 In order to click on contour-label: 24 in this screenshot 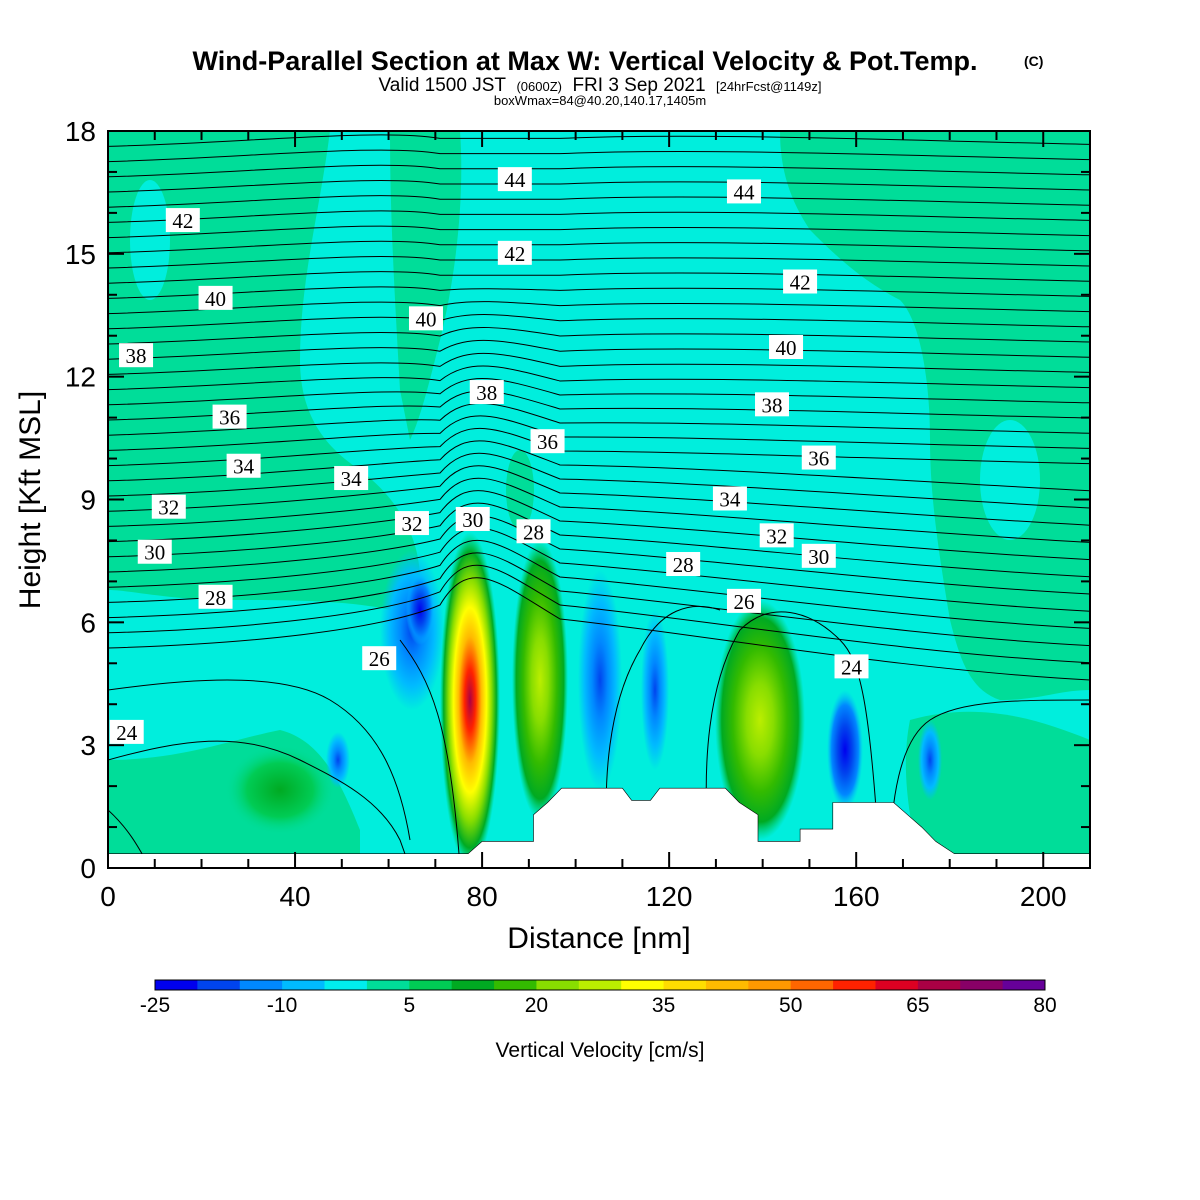, I will do `click(851, 666)`.